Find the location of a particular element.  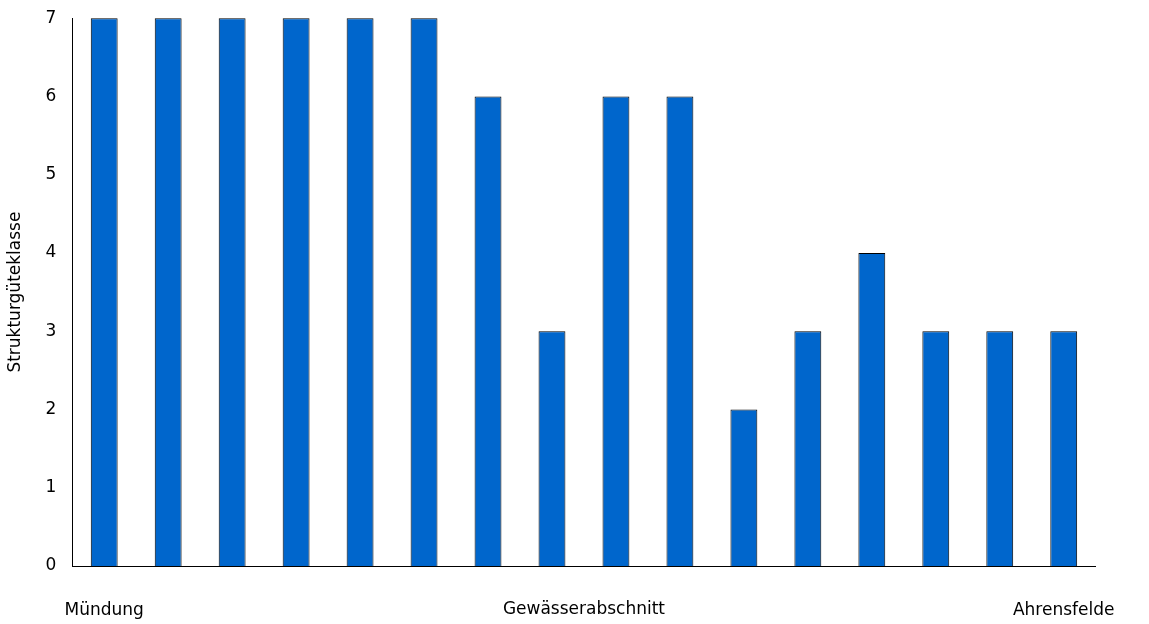

y-tick-label: 2 is located at coordinates (51, 407).